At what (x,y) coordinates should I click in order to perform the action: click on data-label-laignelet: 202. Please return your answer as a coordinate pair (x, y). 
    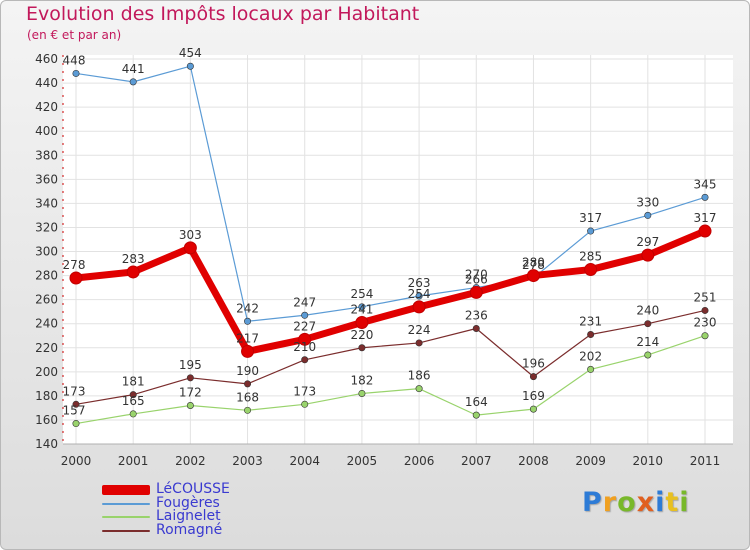
    Looking at the image, I should click on (590, 356).